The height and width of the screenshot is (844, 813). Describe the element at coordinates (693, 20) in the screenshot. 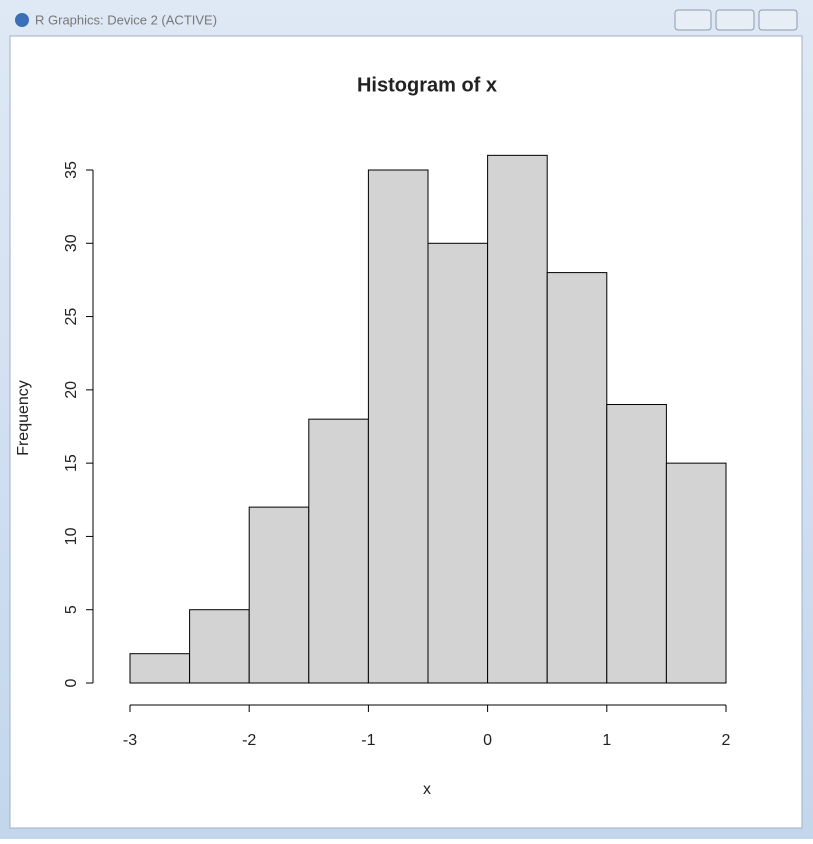

I see `minimize-button` at that location.